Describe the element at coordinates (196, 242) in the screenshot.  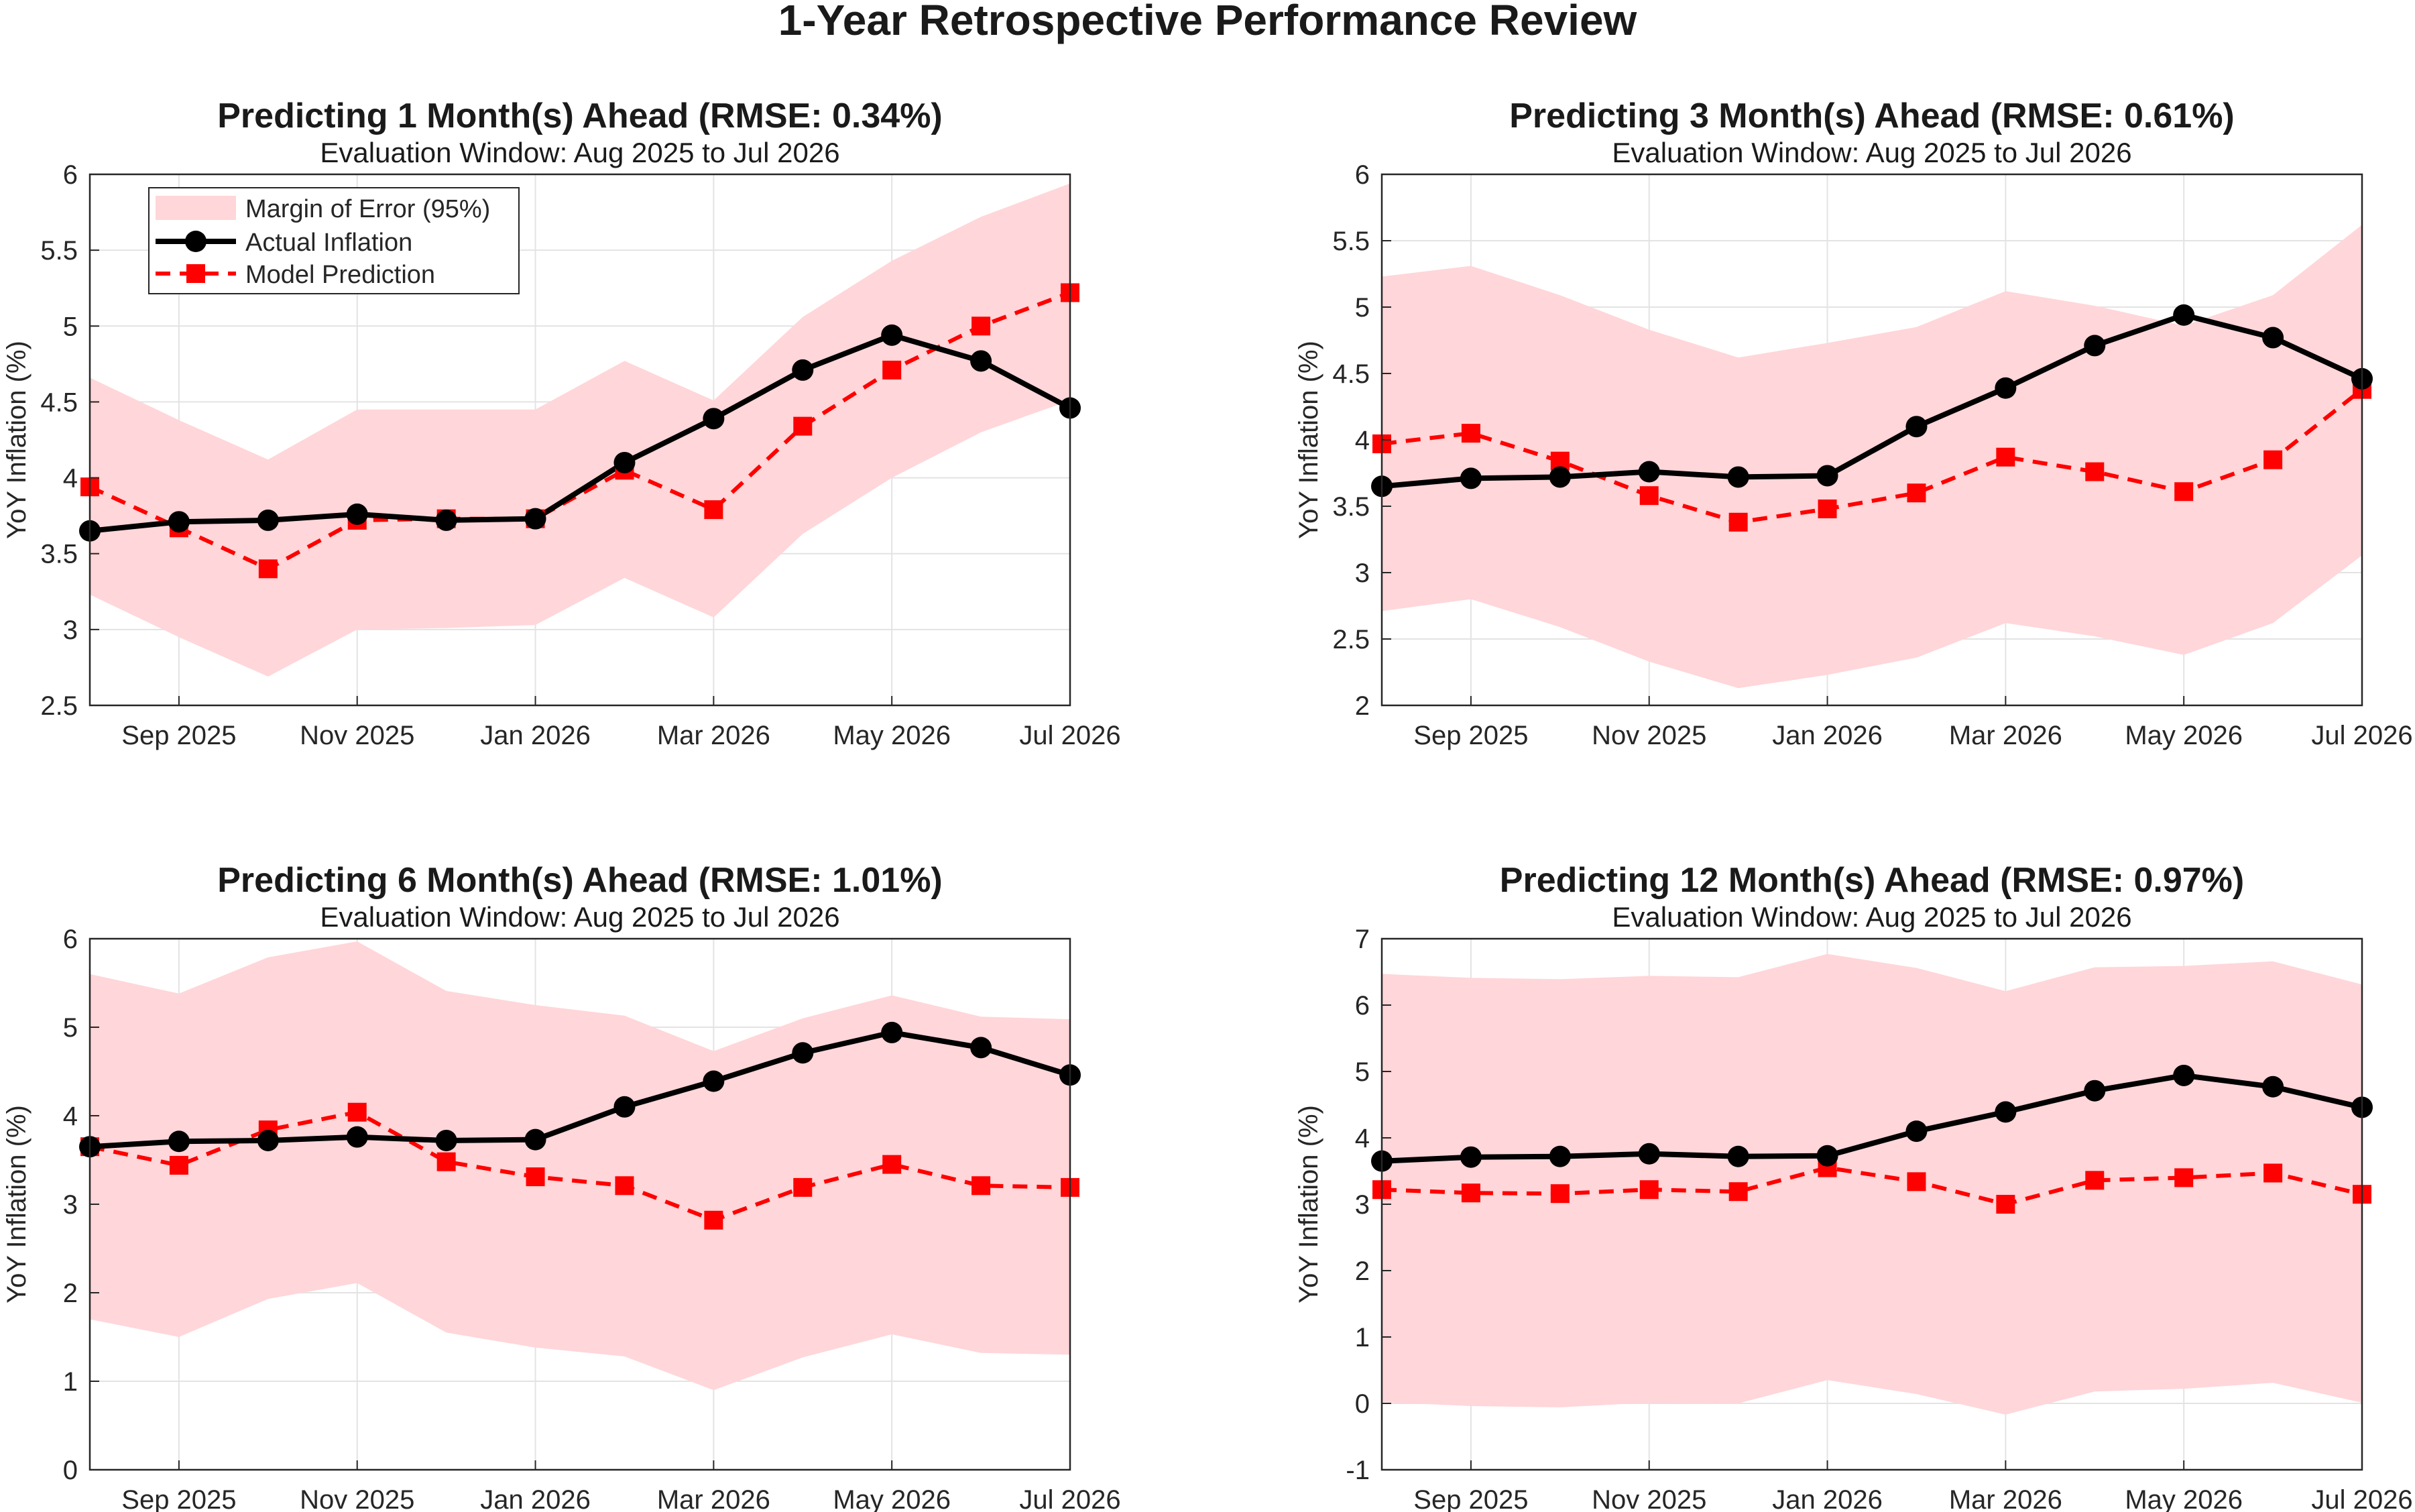
I see `legend-marker-actual` at that location.